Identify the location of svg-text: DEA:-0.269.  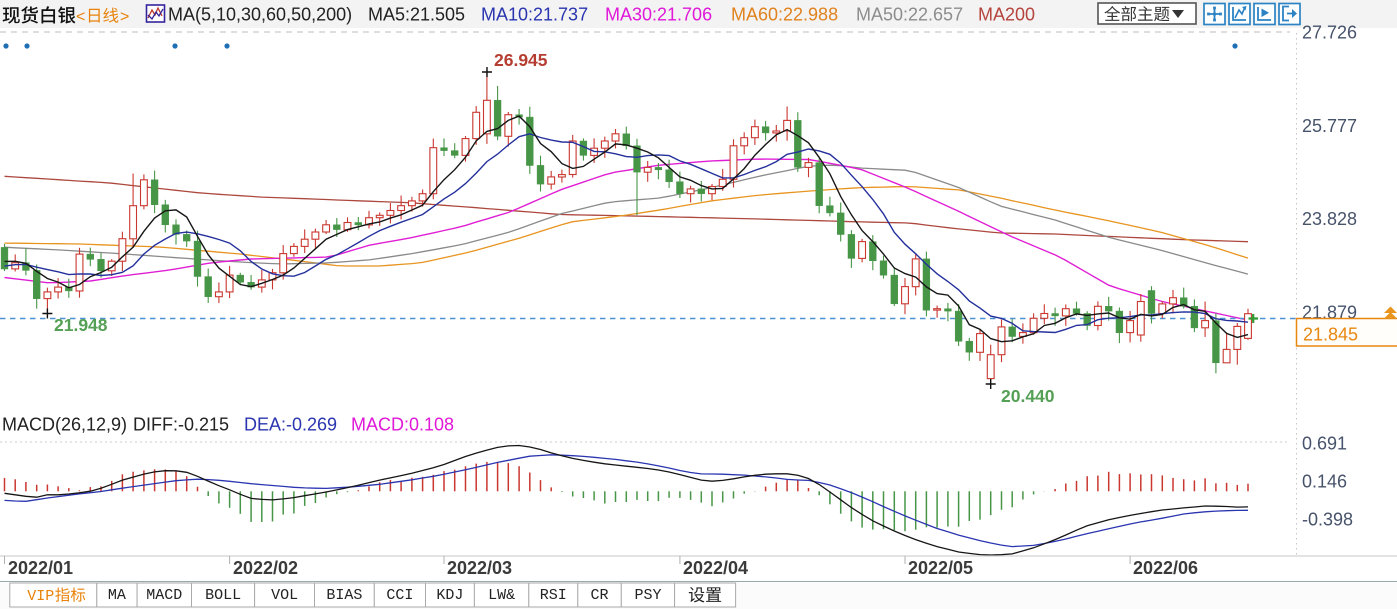
(290, 425).